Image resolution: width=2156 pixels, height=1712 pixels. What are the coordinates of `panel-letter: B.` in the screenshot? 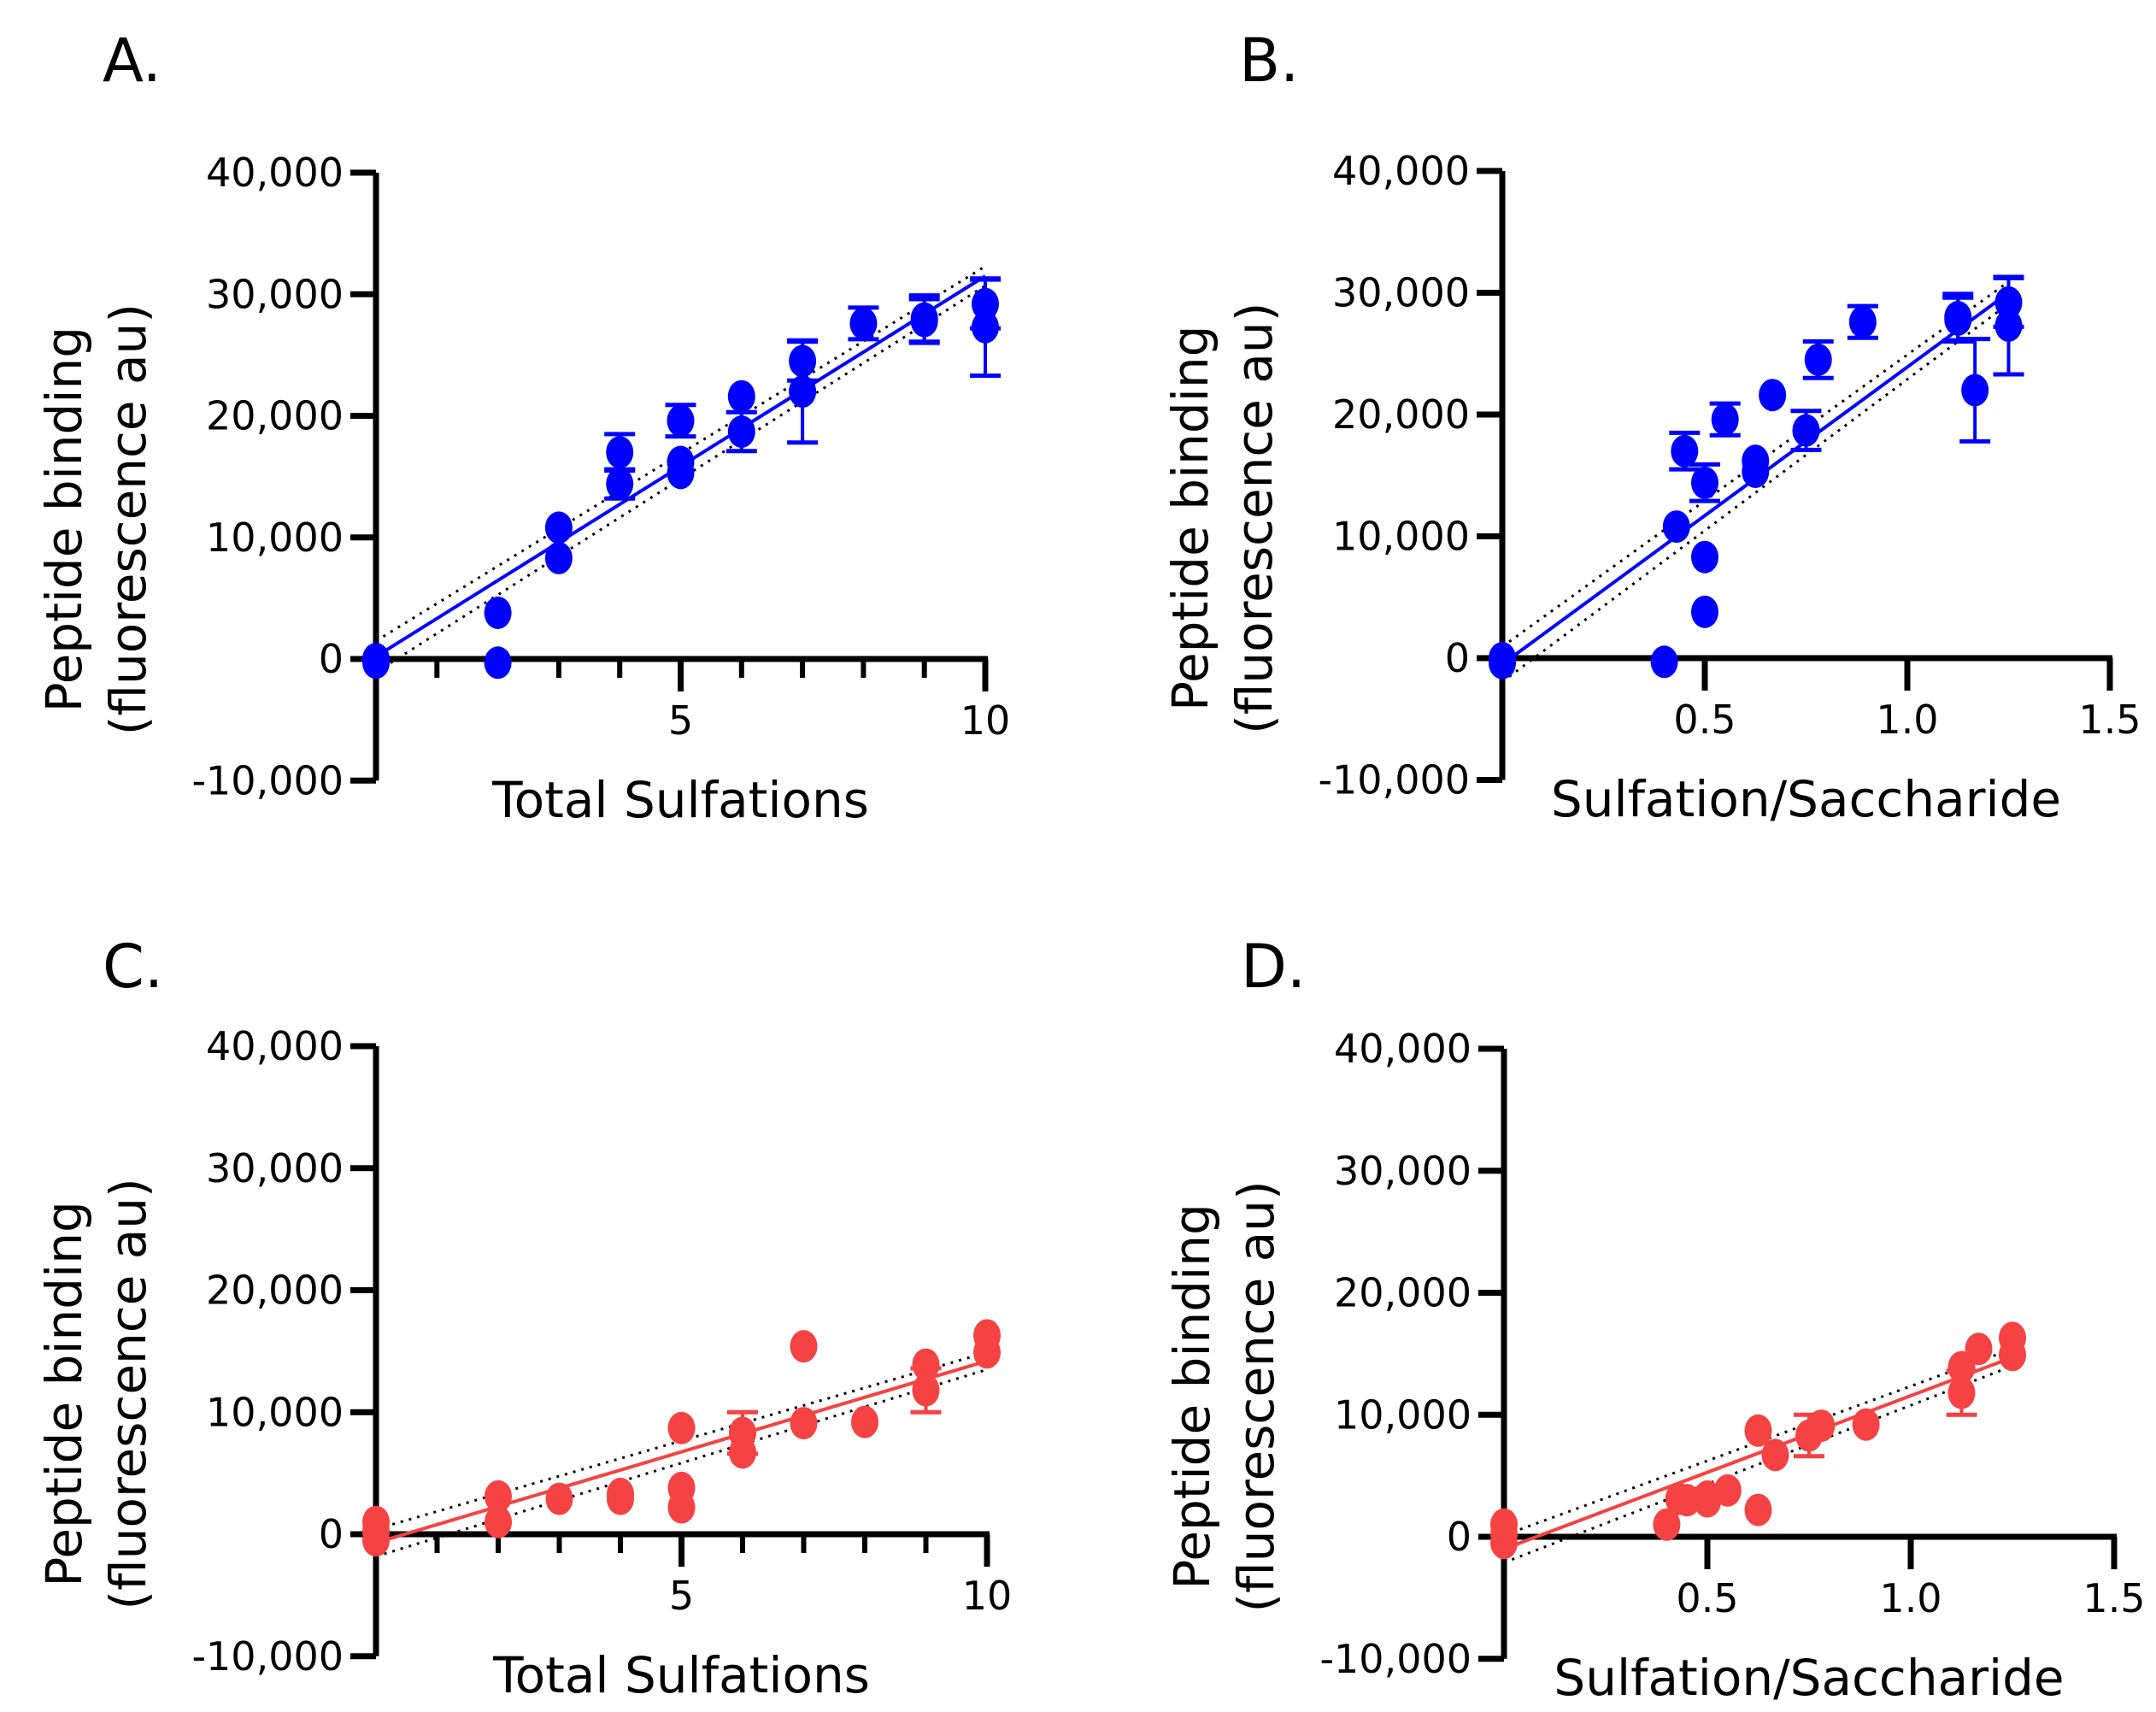 It's located at (1269, 61).